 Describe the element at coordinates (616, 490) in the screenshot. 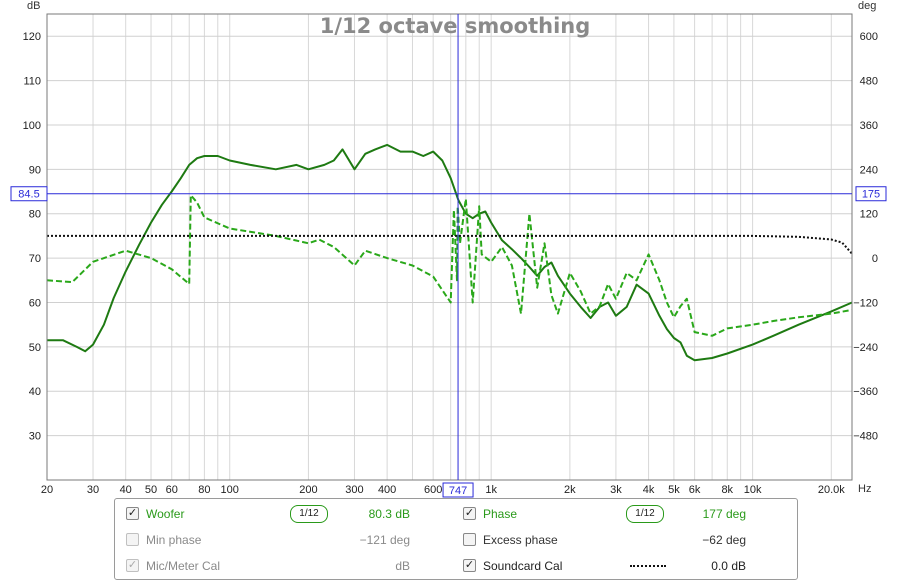

I see `x-tick-label: 3k` at that location.